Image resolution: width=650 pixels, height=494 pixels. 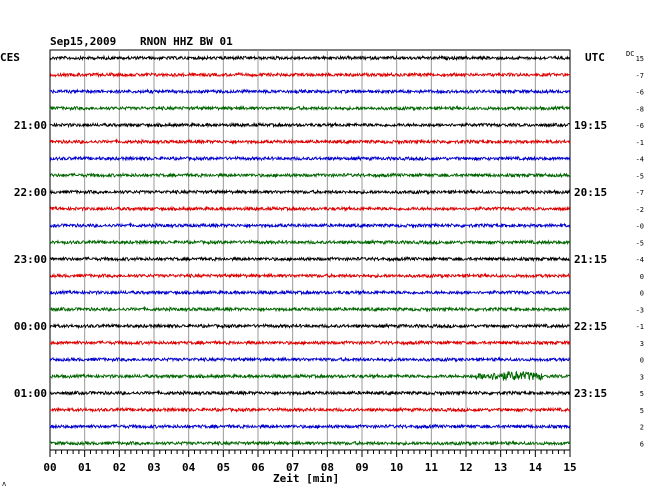 What do you see at coordinates (536, 467) in the screenshot?
I see `x-tick-label: 14` at bounding box center [536, 467].